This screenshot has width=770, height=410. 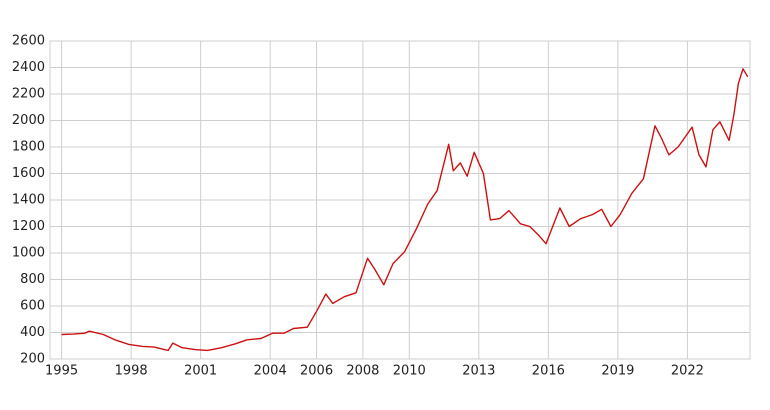 I want to click on y-tick-label: 800, so click(x=32, y=279).